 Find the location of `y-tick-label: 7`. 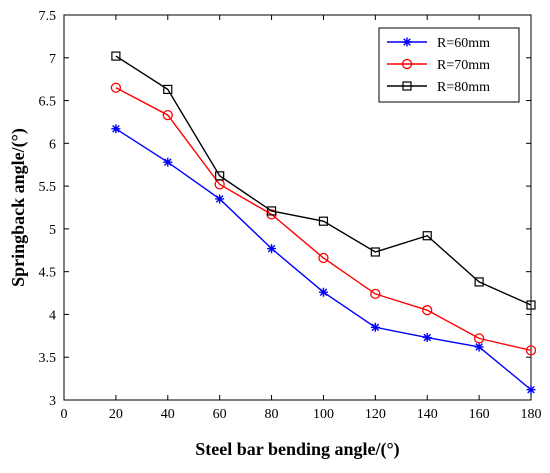

y-tick-label: 7 is located at coordinates (52, 59).